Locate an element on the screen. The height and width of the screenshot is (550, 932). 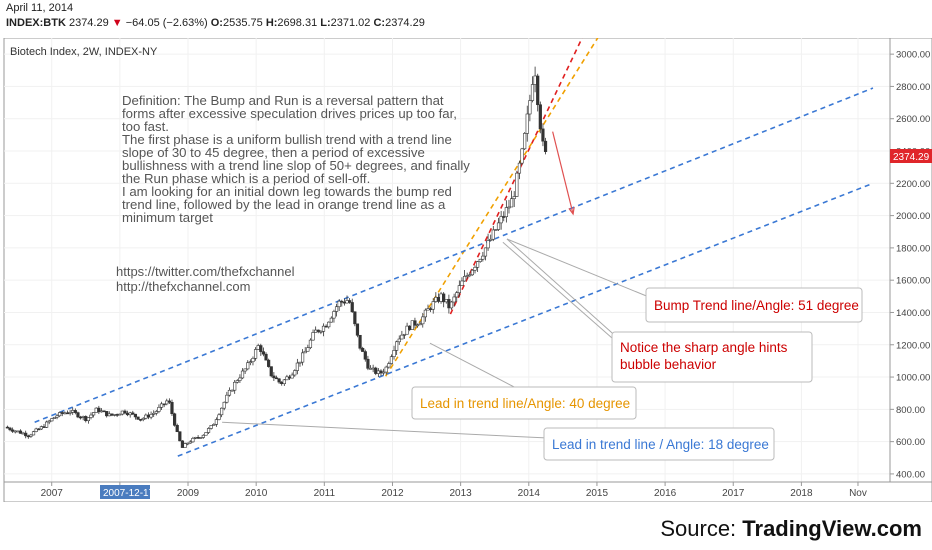
current-price-label: 2374.29 is located at coordinates (911, 157).